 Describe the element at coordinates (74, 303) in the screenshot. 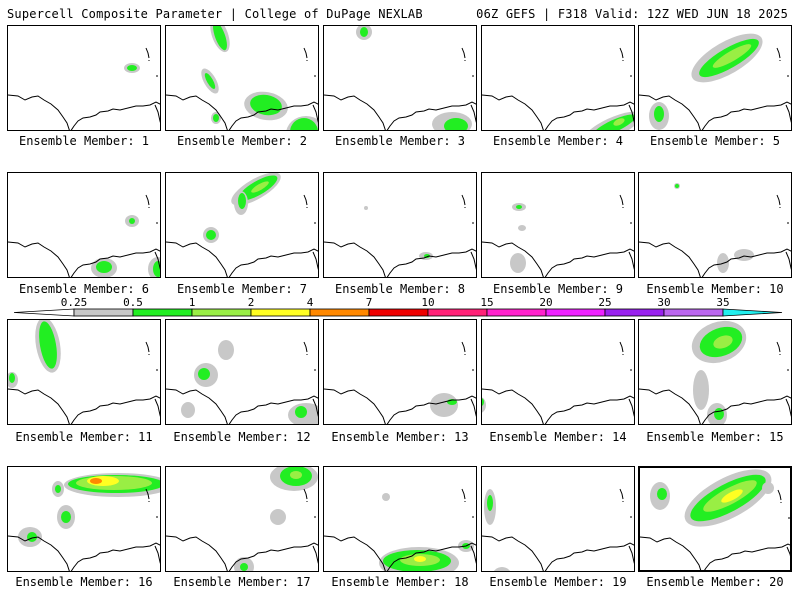

I see `colorbar-label: 0.25` at that location.